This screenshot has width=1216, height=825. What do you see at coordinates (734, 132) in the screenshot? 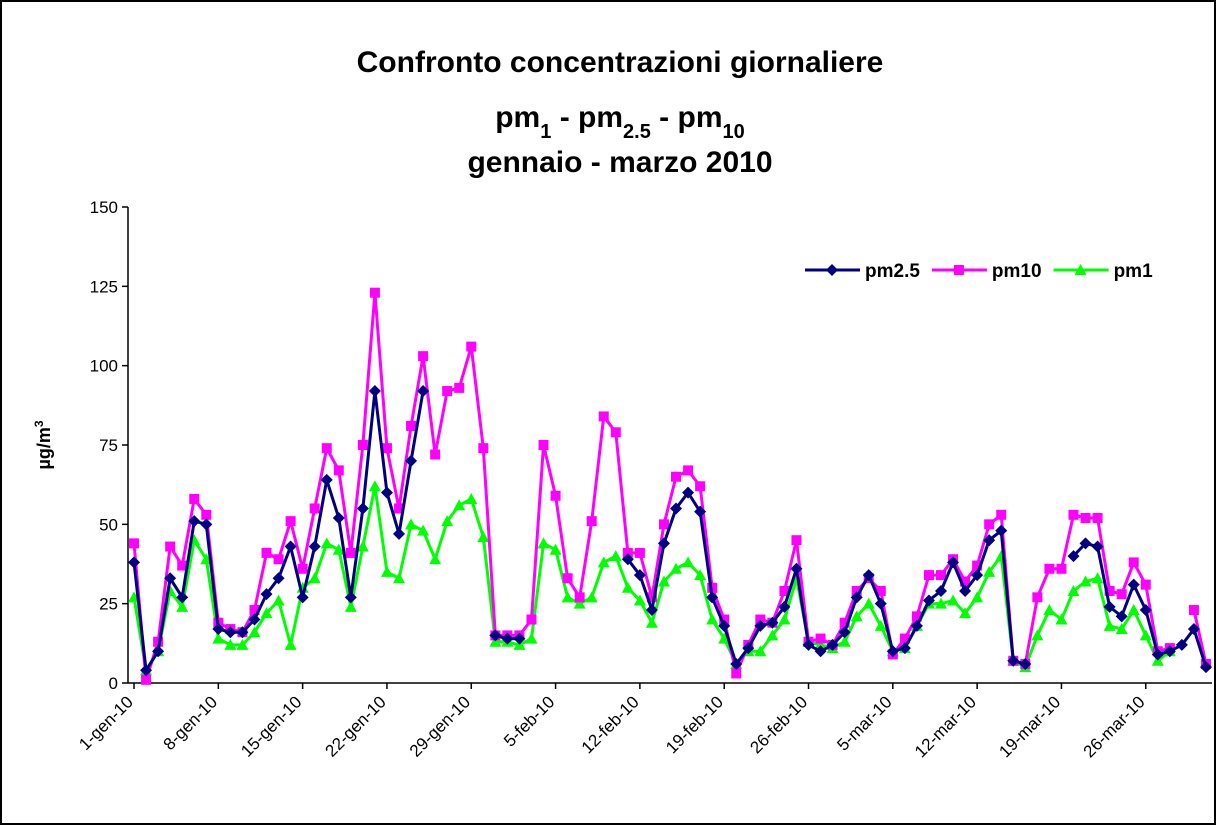
I see `subtitle-part: 10` at bounding box center [734, 132].